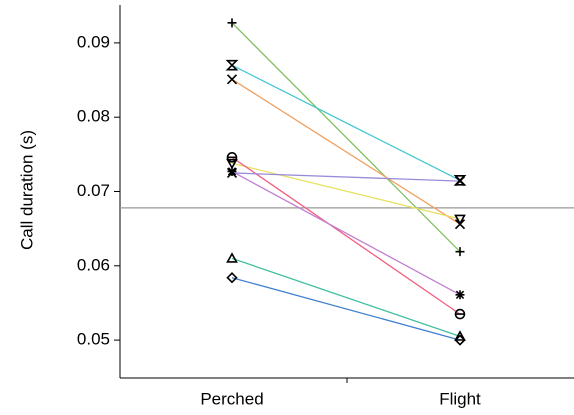 Image resolution: width=574 pixels, height=415 pixels. What do you see at coordinates (93, 41) in the screenshot?
I see `y-tick-label: 0.09` at bounding box center [93, 41].